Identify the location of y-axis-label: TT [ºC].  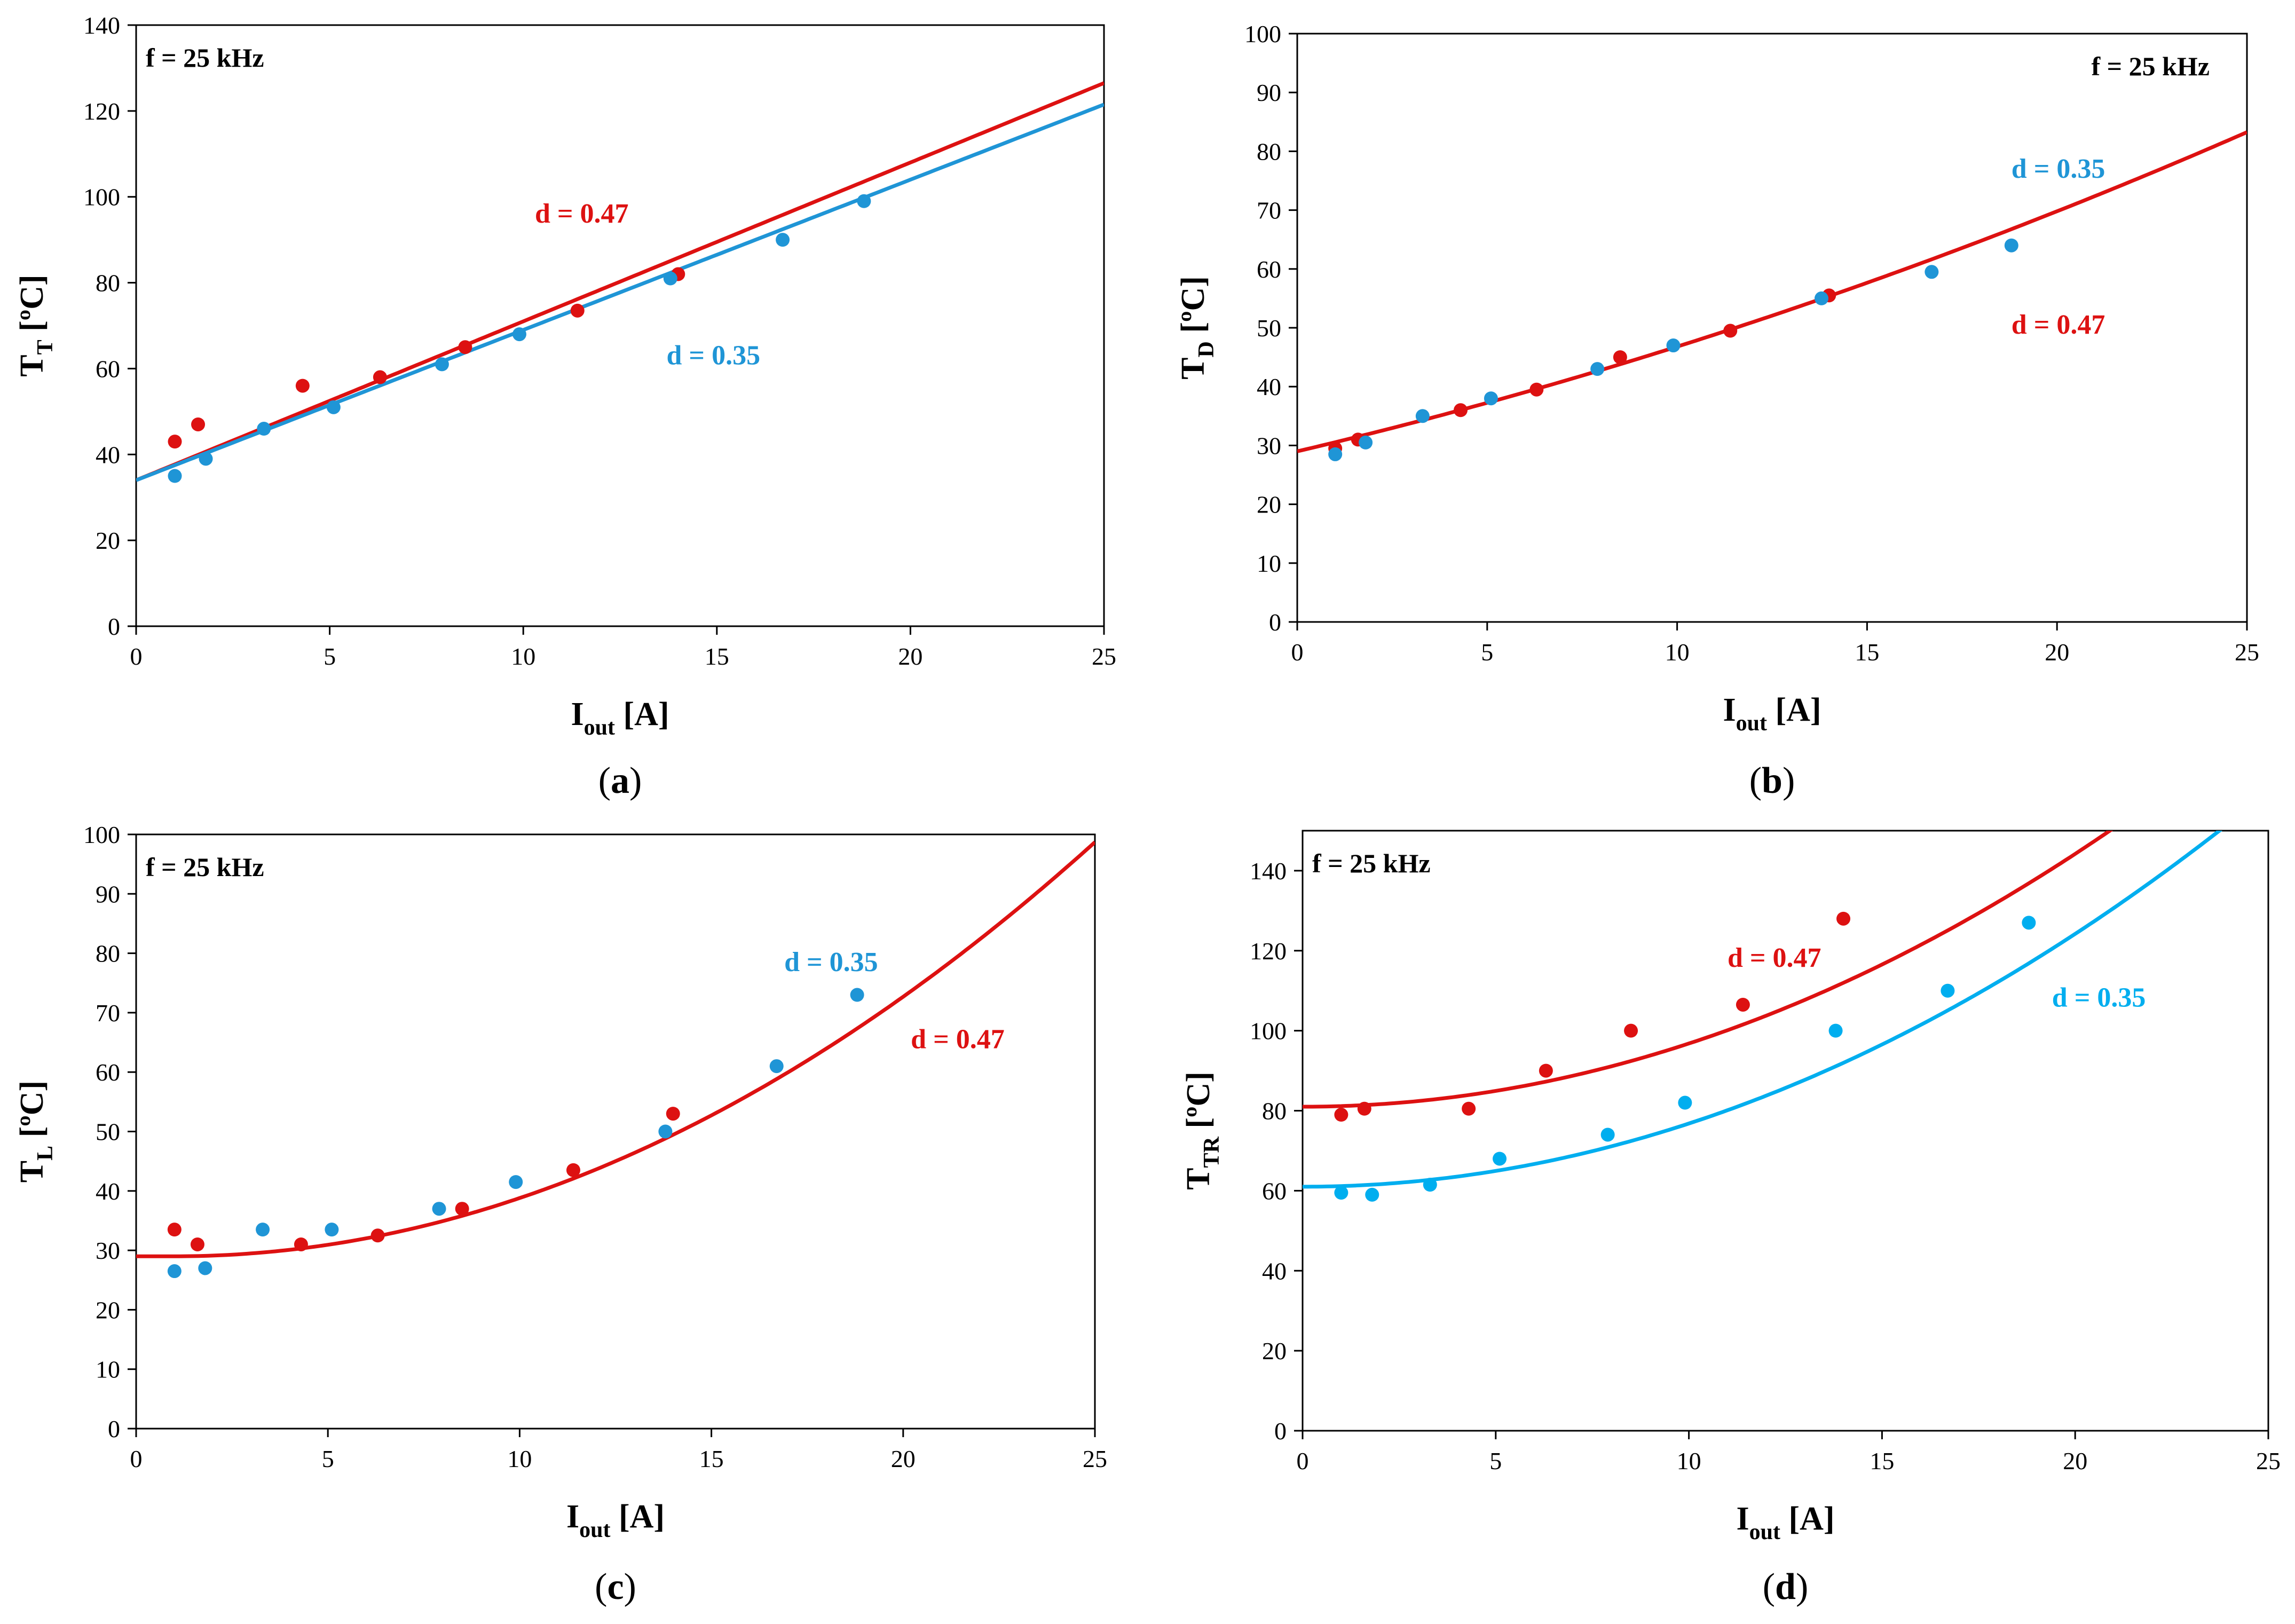
(36, 325).